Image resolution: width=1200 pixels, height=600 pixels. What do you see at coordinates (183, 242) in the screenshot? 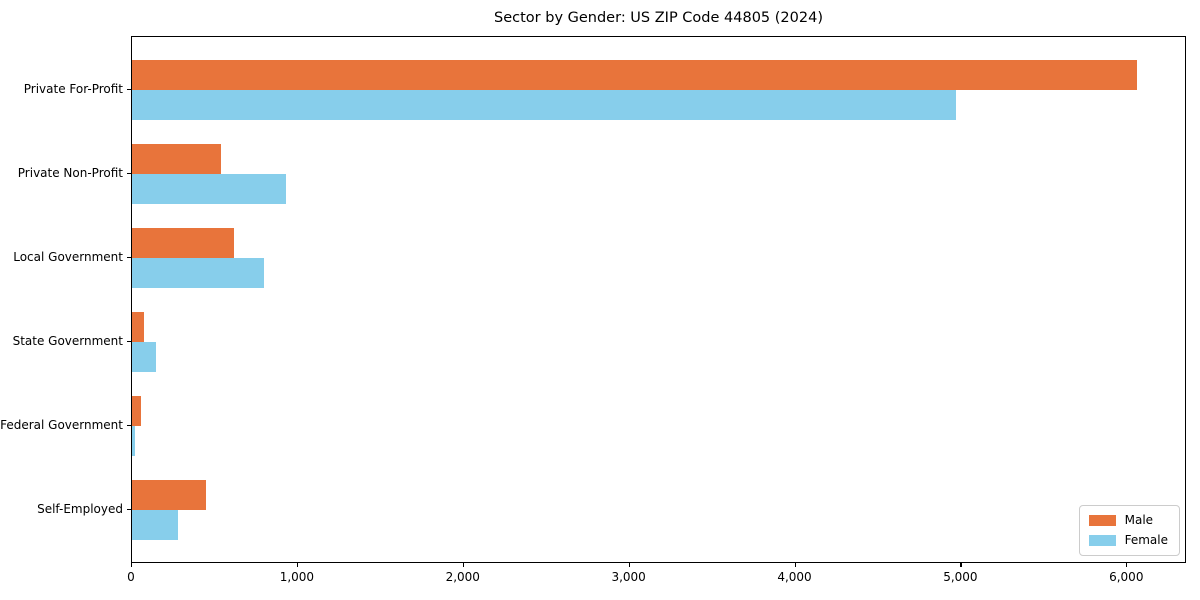
I see `bar-male-local-government` at bounding box center [183, 242].